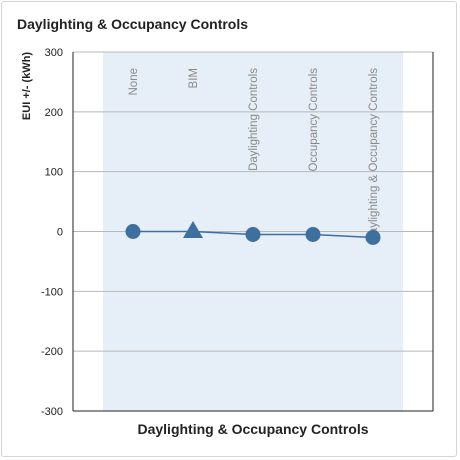  I want to click on y-tick-label: 0, so click(60, 233).